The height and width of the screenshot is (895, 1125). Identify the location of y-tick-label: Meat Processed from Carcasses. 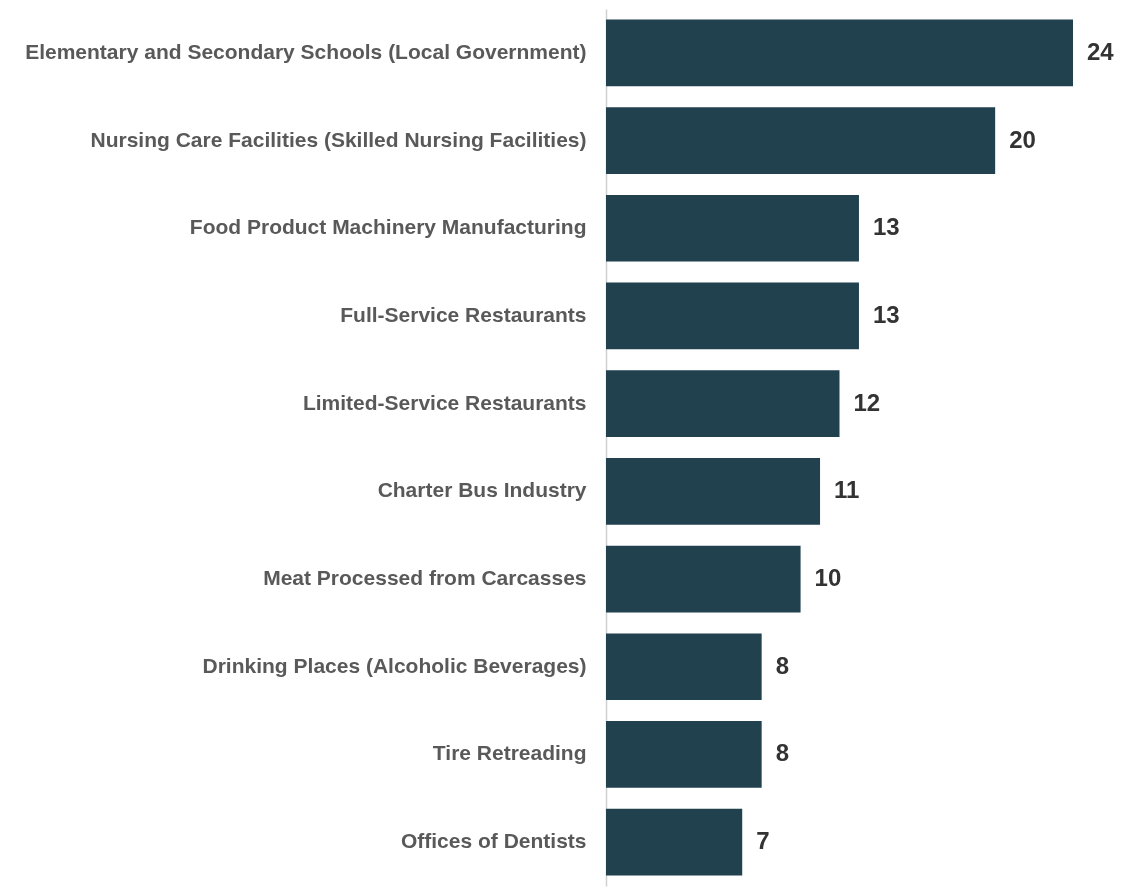
(425, 578).